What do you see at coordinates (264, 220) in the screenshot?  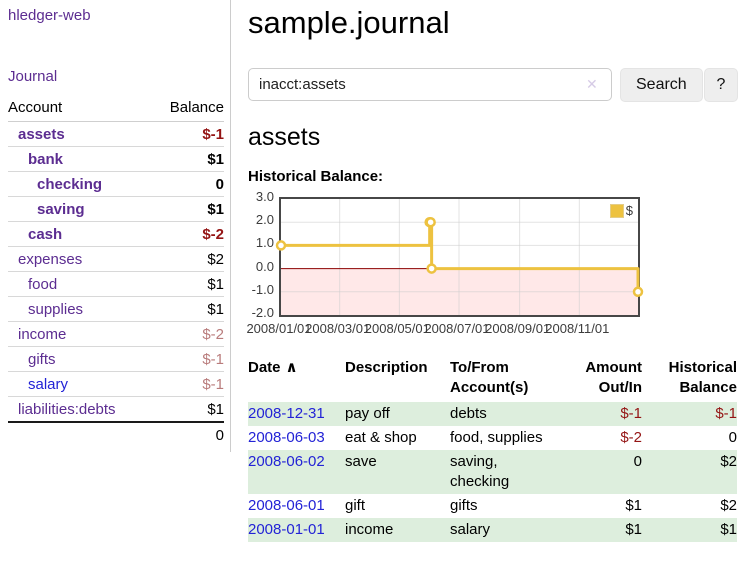 I see `chart-ytick-label: 2.0` at bounding box center [264, 220].